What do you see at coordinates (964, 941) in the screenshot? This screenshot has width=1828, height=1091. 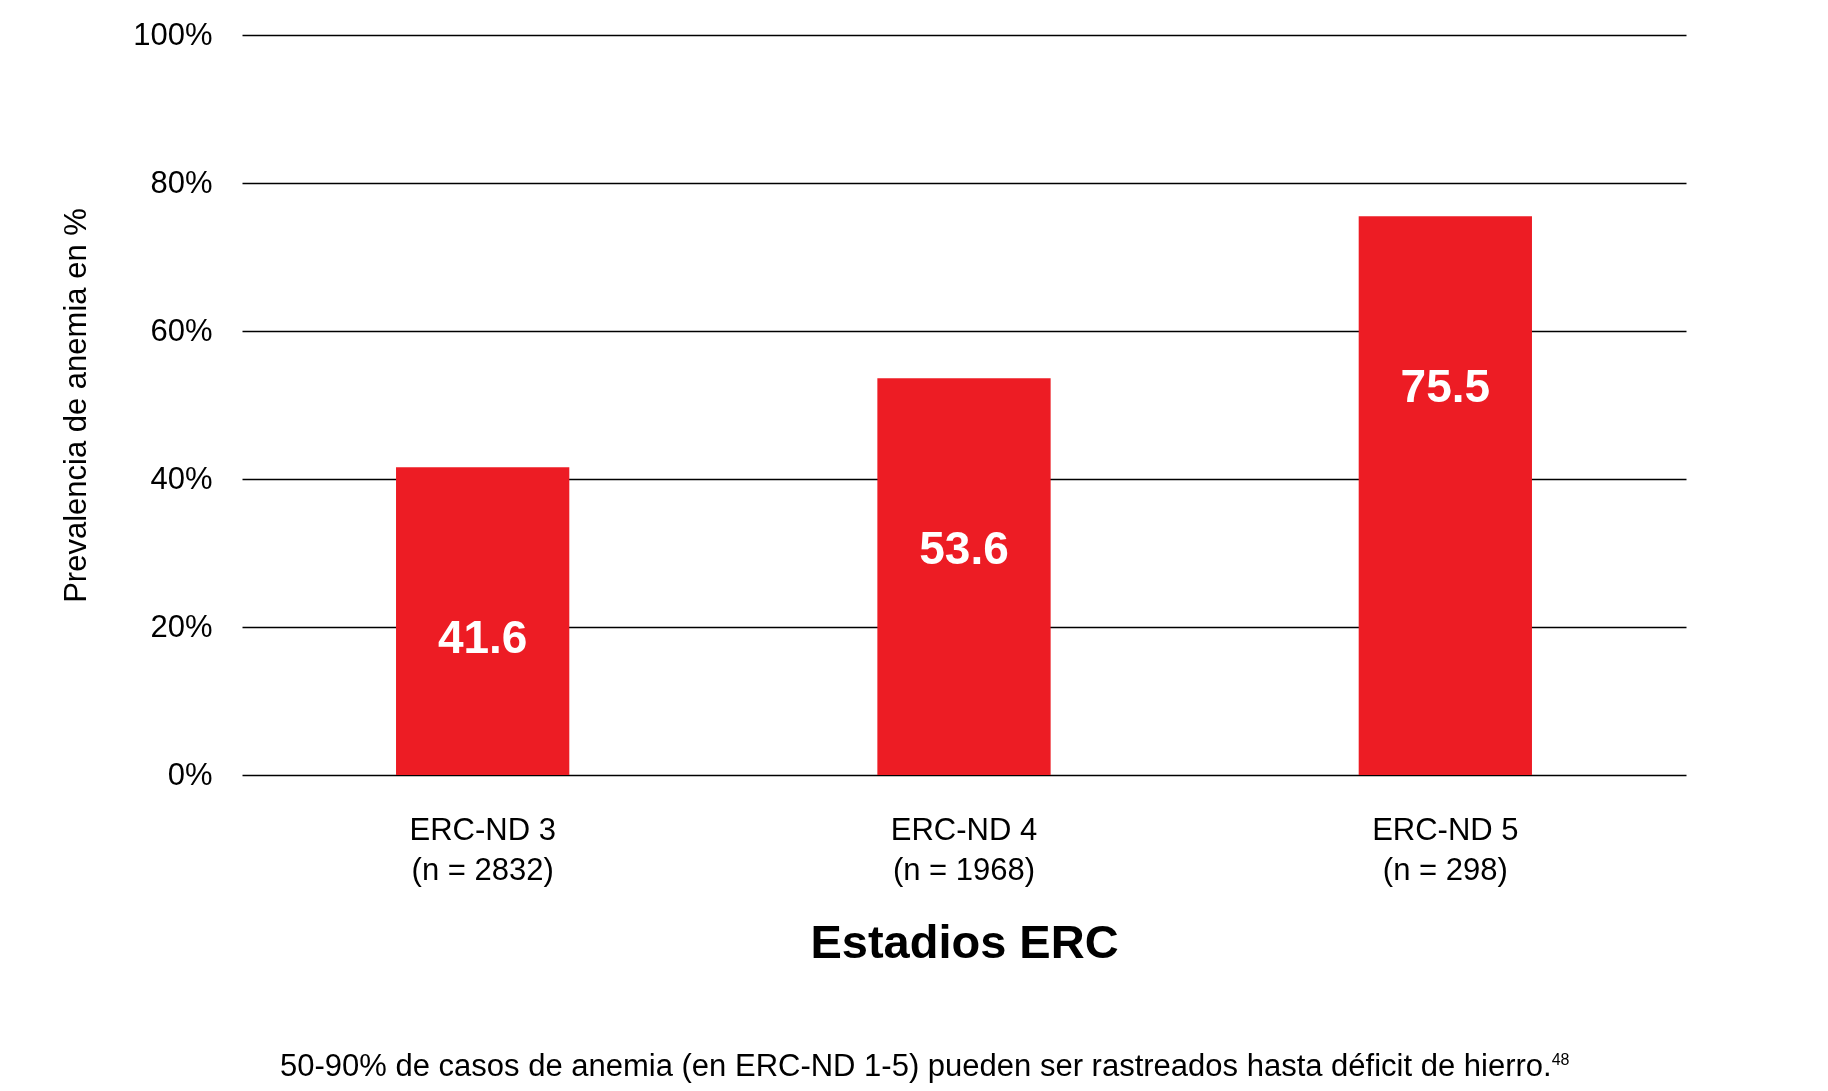 I see `x-axis-title: Estadios ERC` at bounding box center [964, 941].